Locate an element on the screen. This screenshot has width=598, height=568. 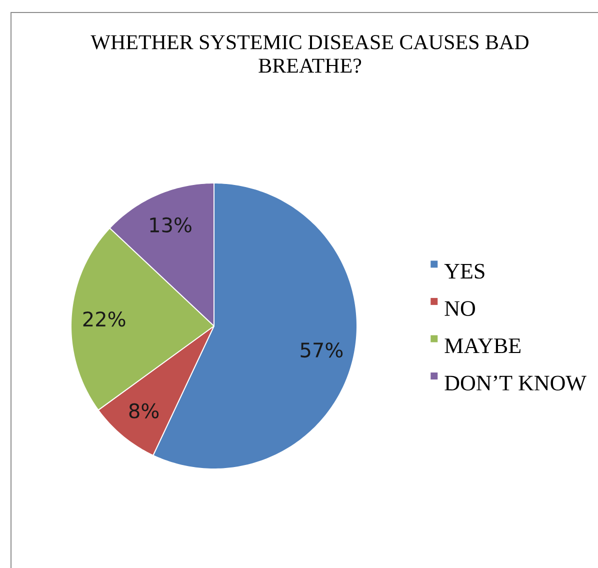
data-label: 57% is located at coordinates (321, 350).